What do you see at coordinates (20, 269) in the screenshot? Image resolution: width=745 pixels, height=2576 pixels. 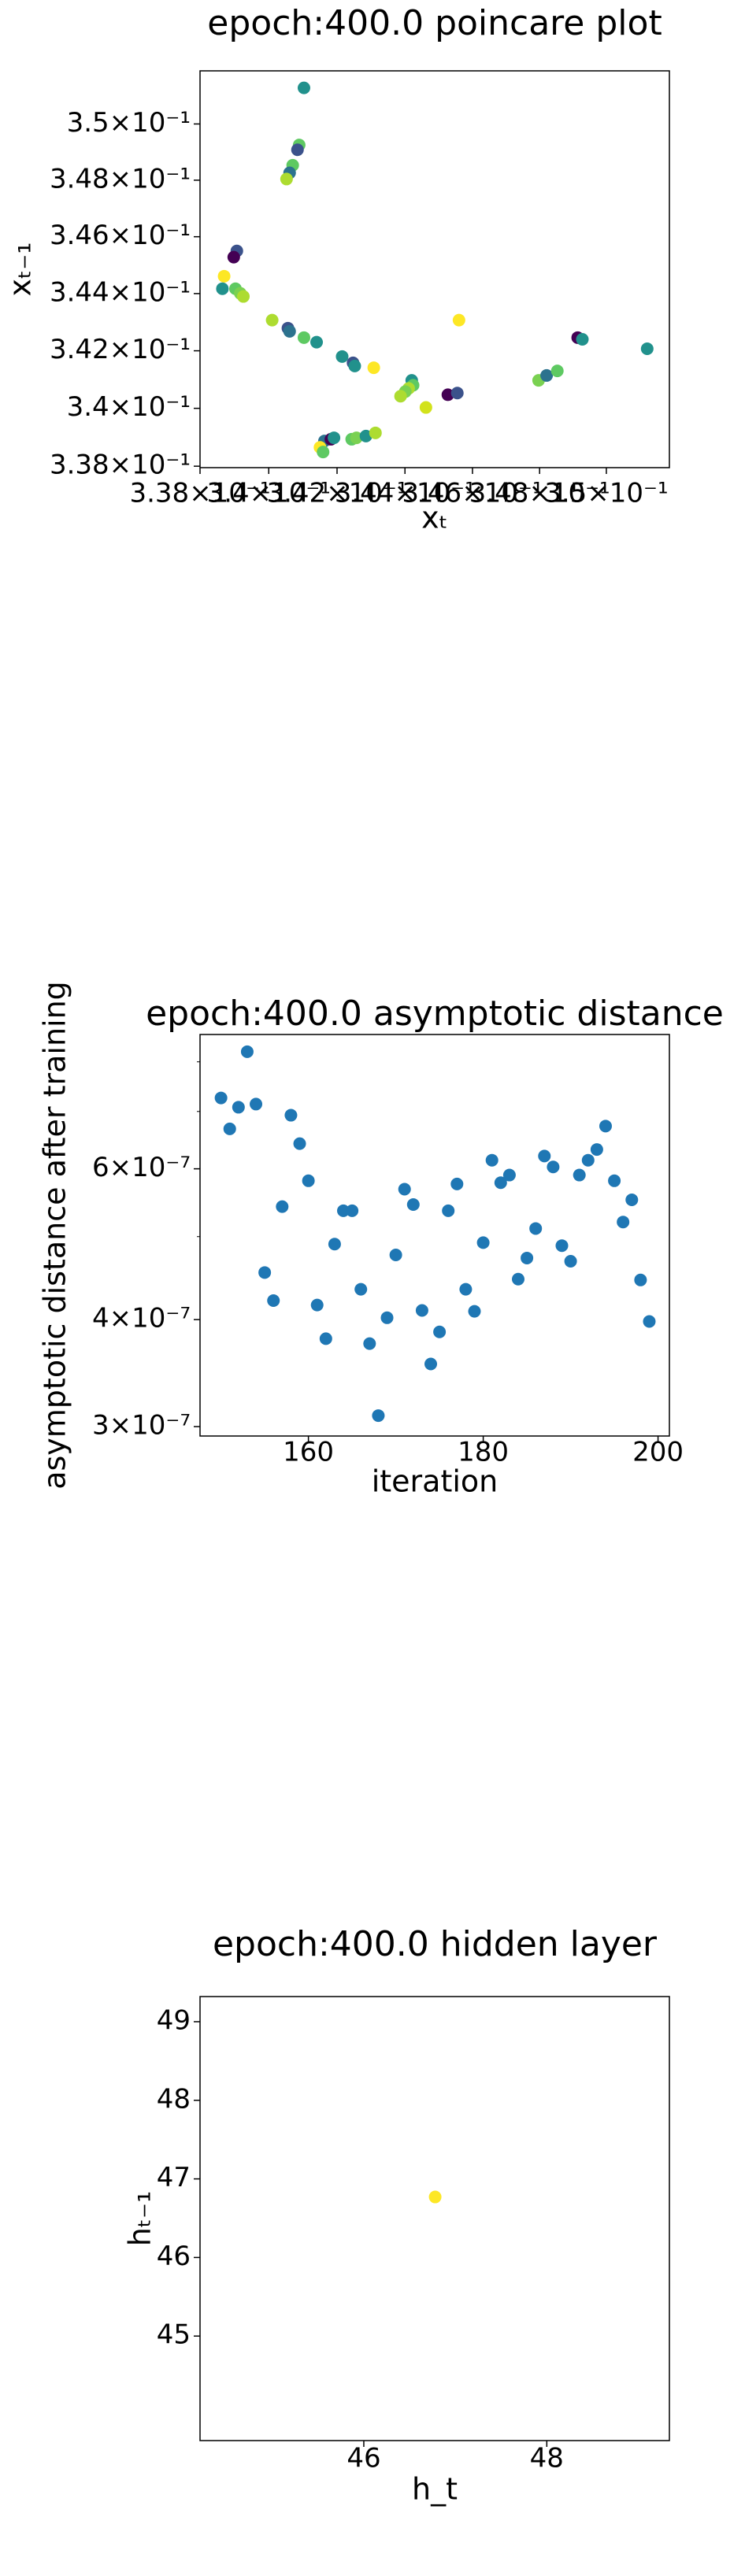 I see `y-axis-label: xₜ₋₁` at bounding box center [20, 269].